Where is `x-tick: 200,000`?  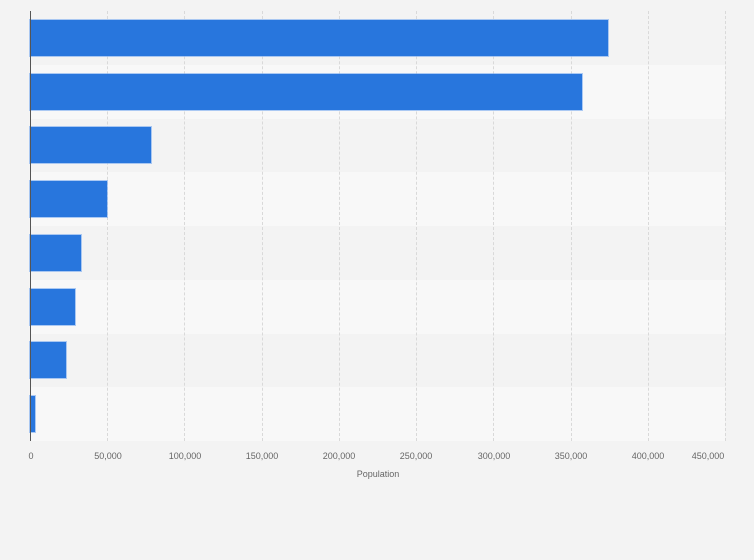 x-tick: 200,000 is located at coordinates (339, 456).